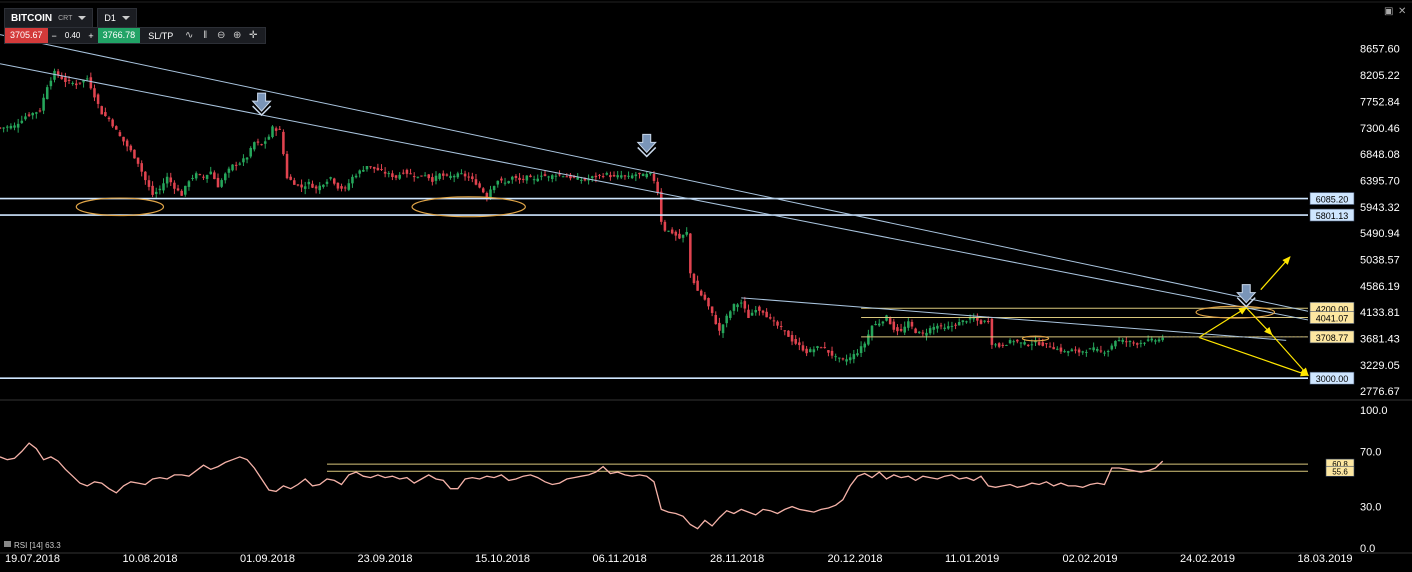 This screenshot has width=1412, height=572. I want to click on candles-icon: ǁ, so click(205, 35).